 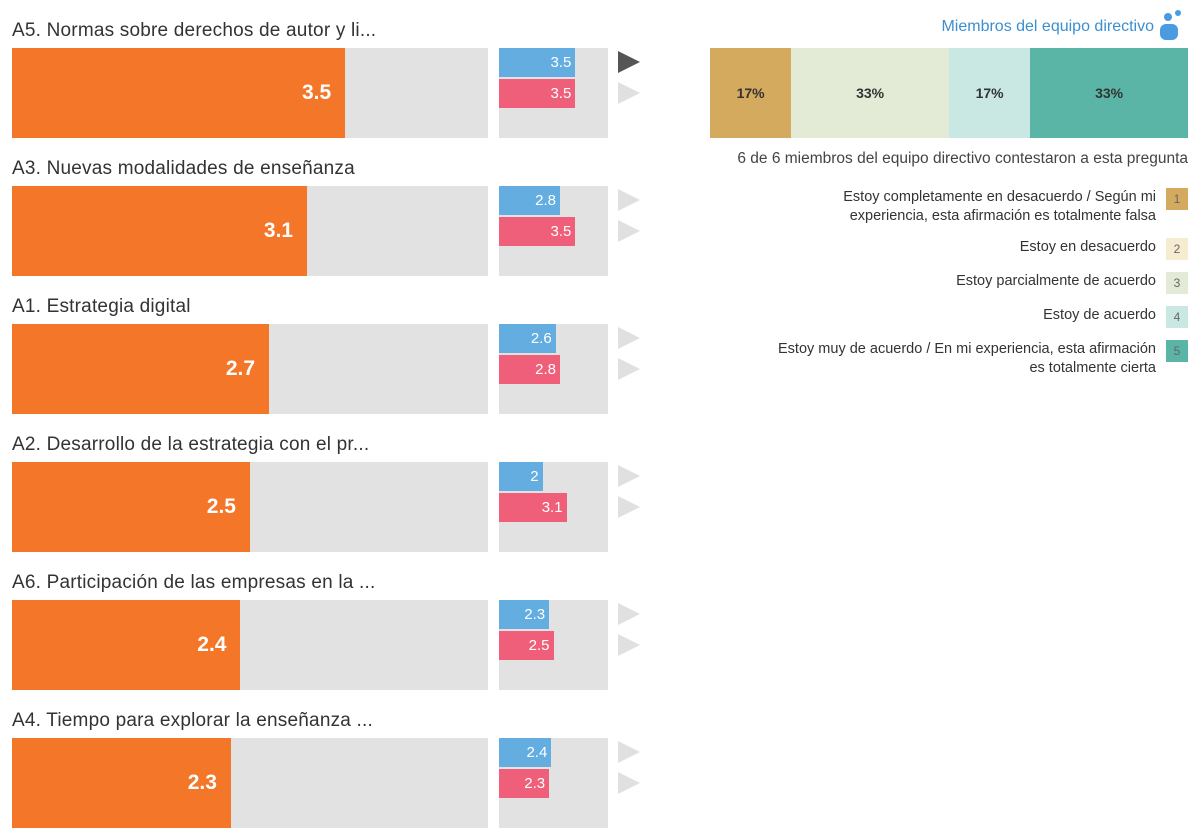 What do you see at coordinates (524, 783) in the screenshot?
I see `pink-bar: 2.3` at bounding box center [524, 783].